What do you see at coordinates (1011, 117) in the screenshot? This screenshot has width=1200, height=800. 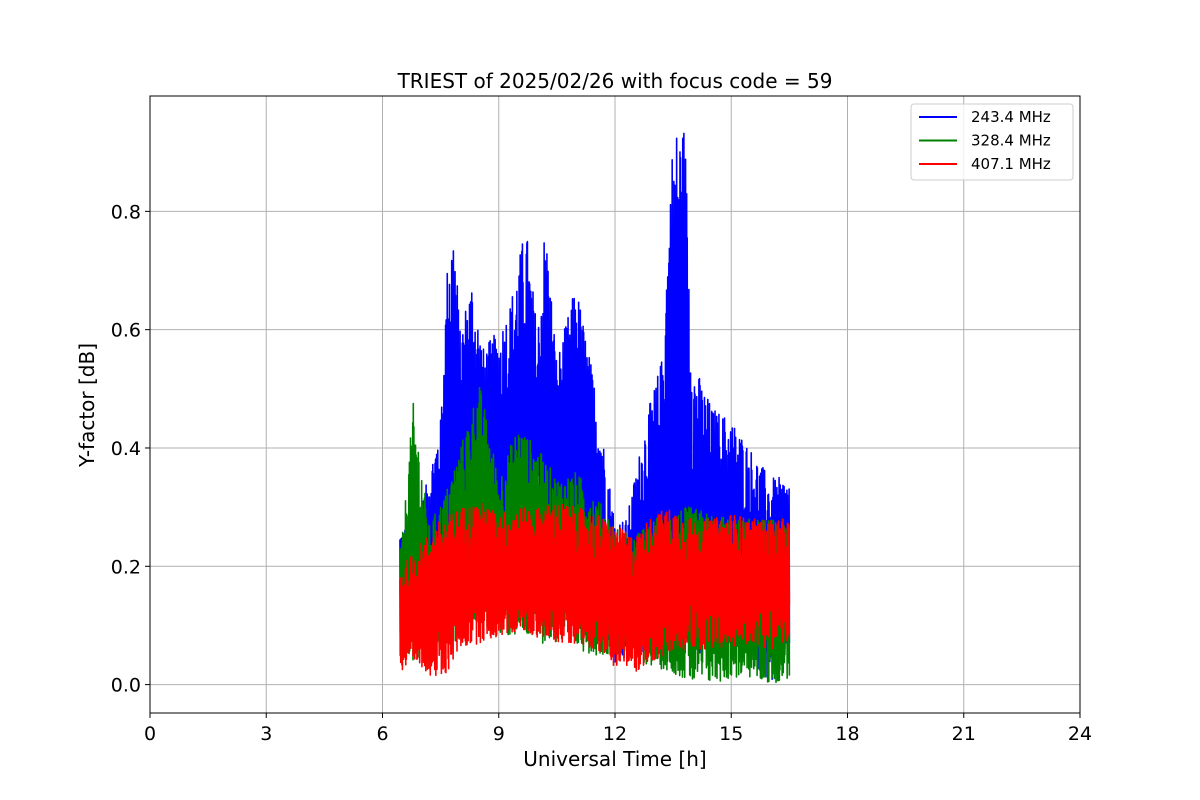 I see `legend-entry: 243.4 MHz` at bounding box center [1011, 117].